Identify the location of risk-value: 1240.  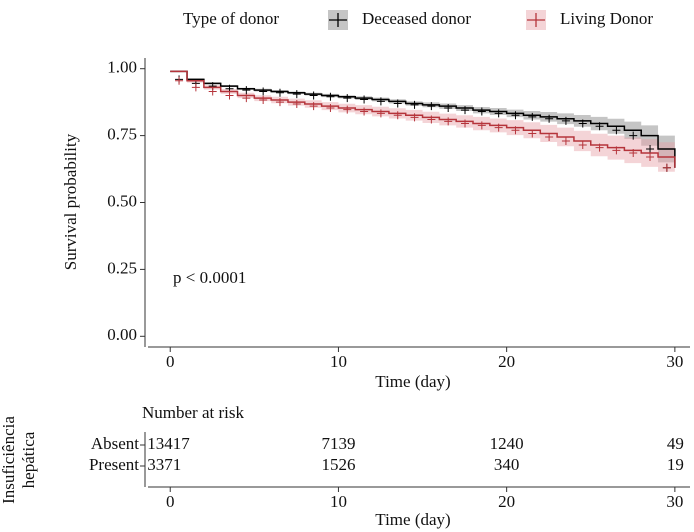
(507, 443).